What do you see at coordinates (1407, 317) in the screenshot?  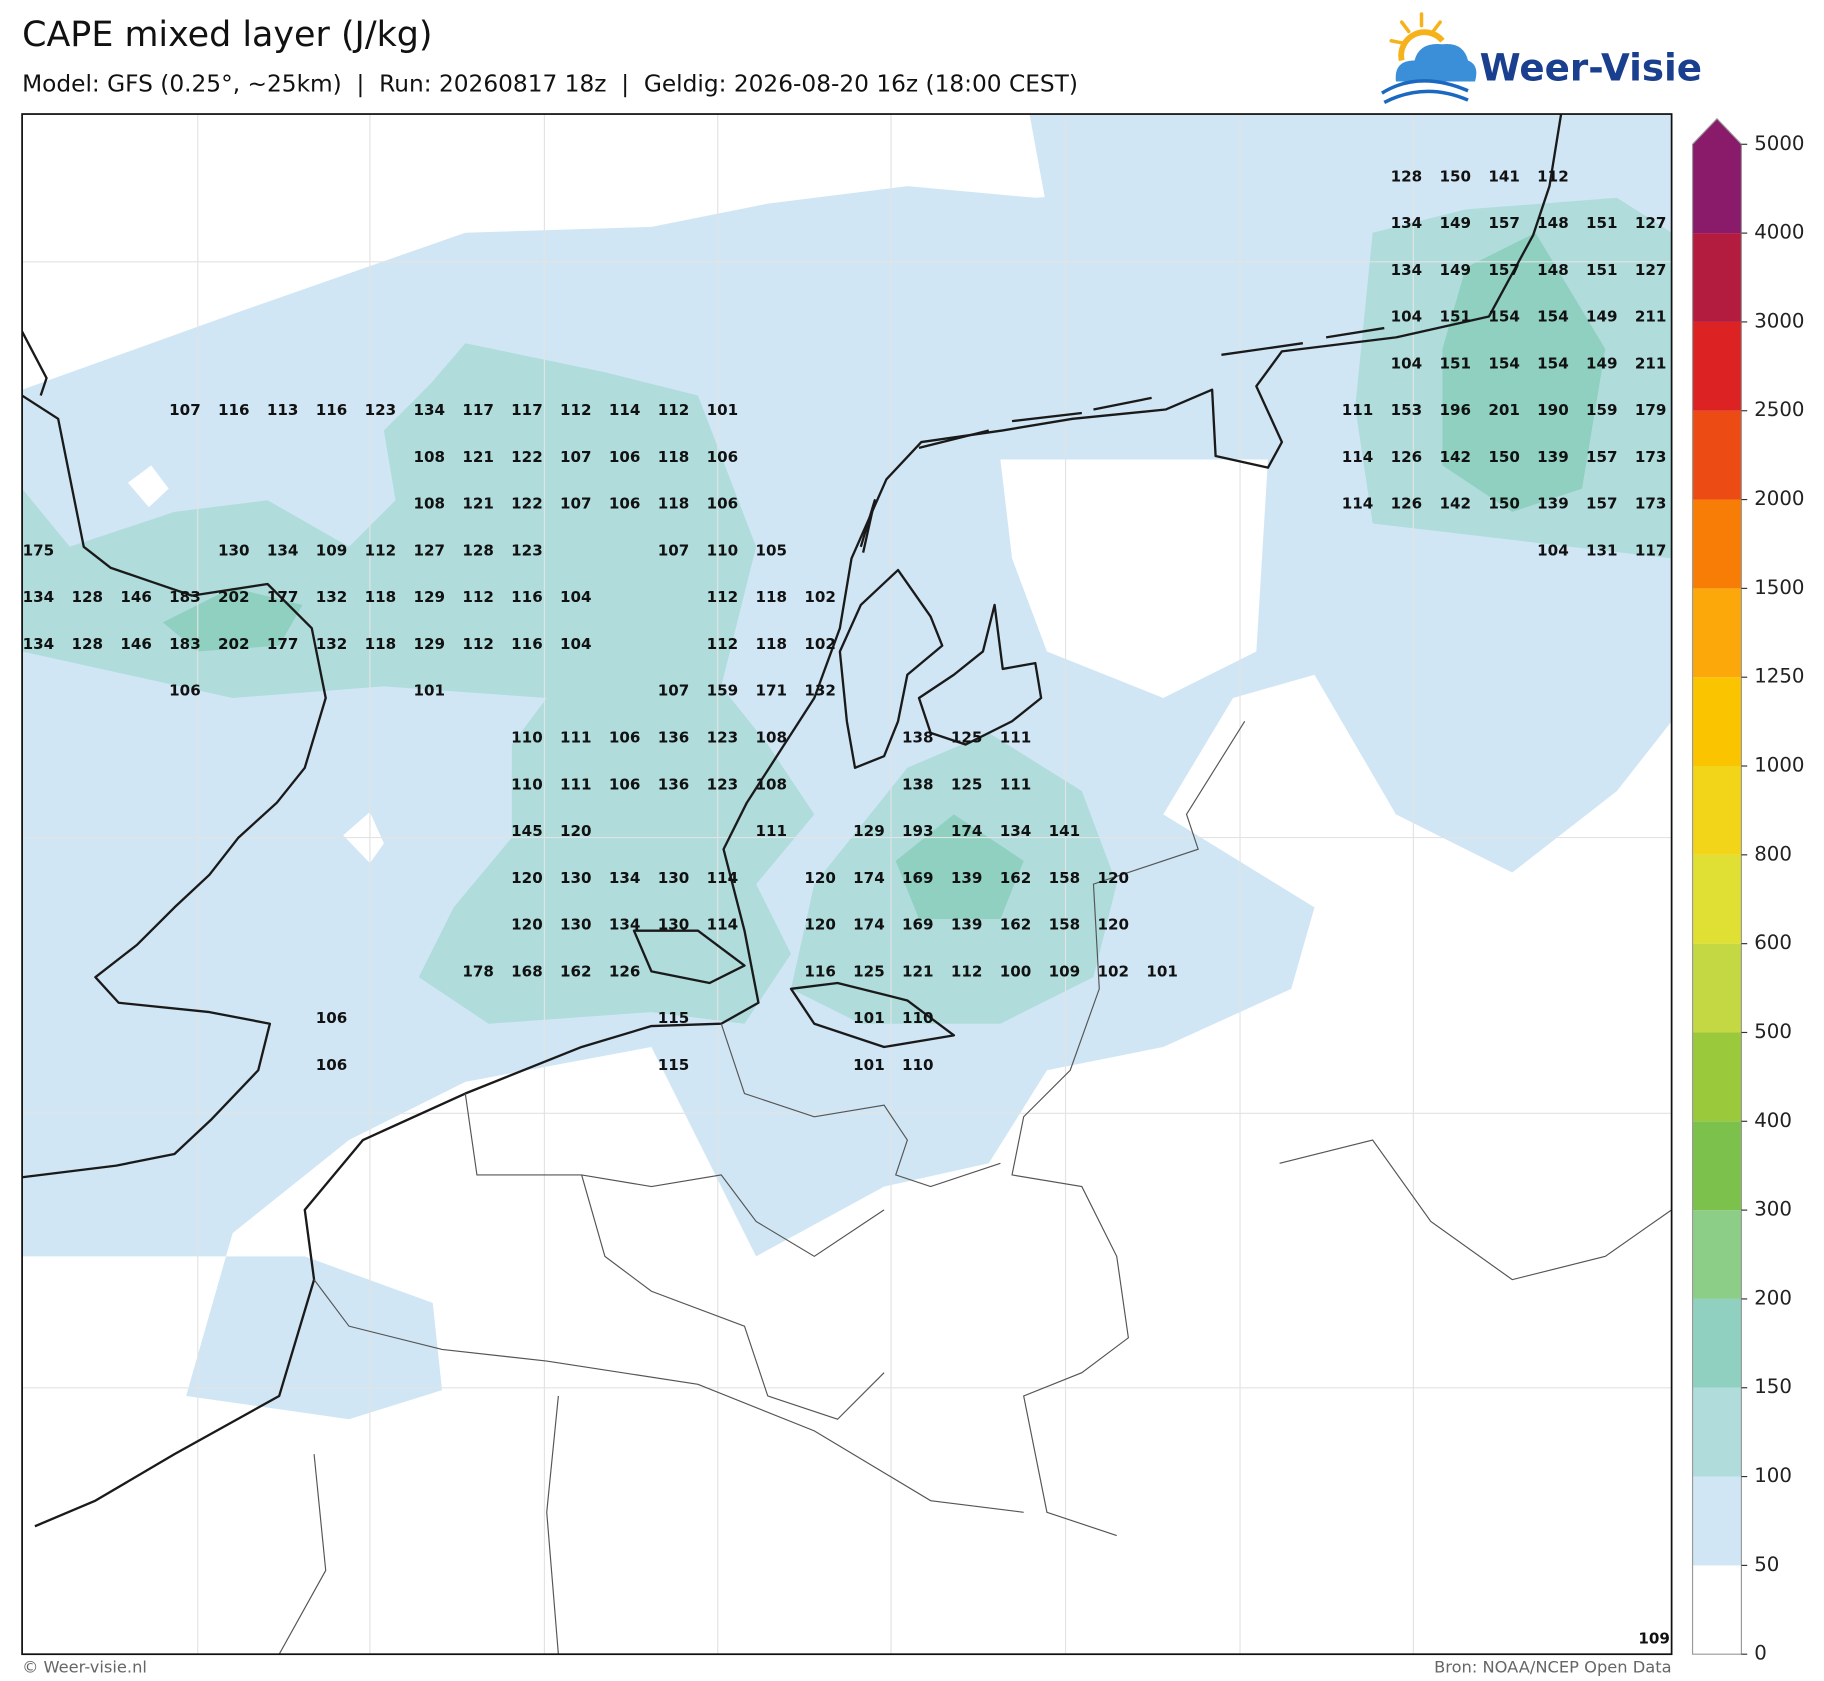 I see `cape-value: 104` at bounding box center [1407, 317].